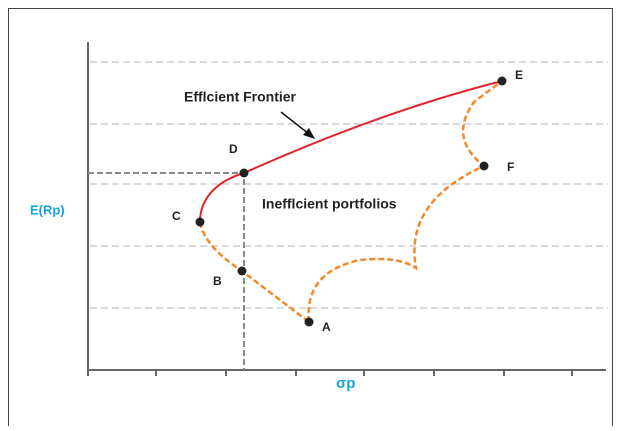 The height and width of the screenshot is (431, 621). What do you see at coordinates (510, 167) in the screenshot?
I see `point-label: F` at bounding box center [510, 167].